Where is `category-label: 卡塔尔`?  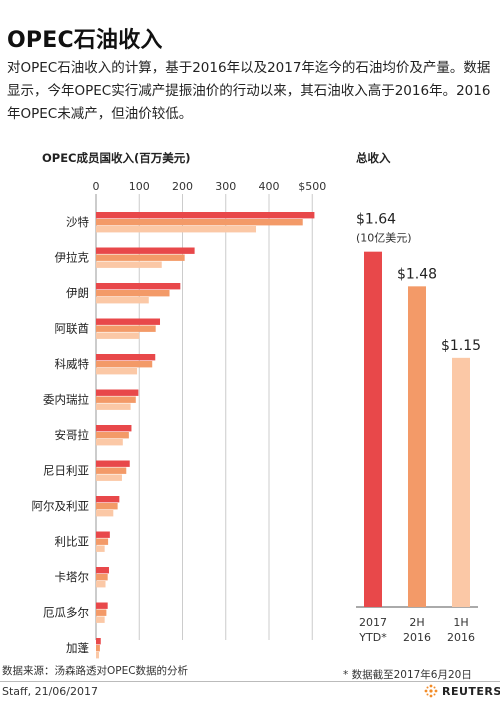 category-label: 卡塔尔 is located at coordinates (72, 577).